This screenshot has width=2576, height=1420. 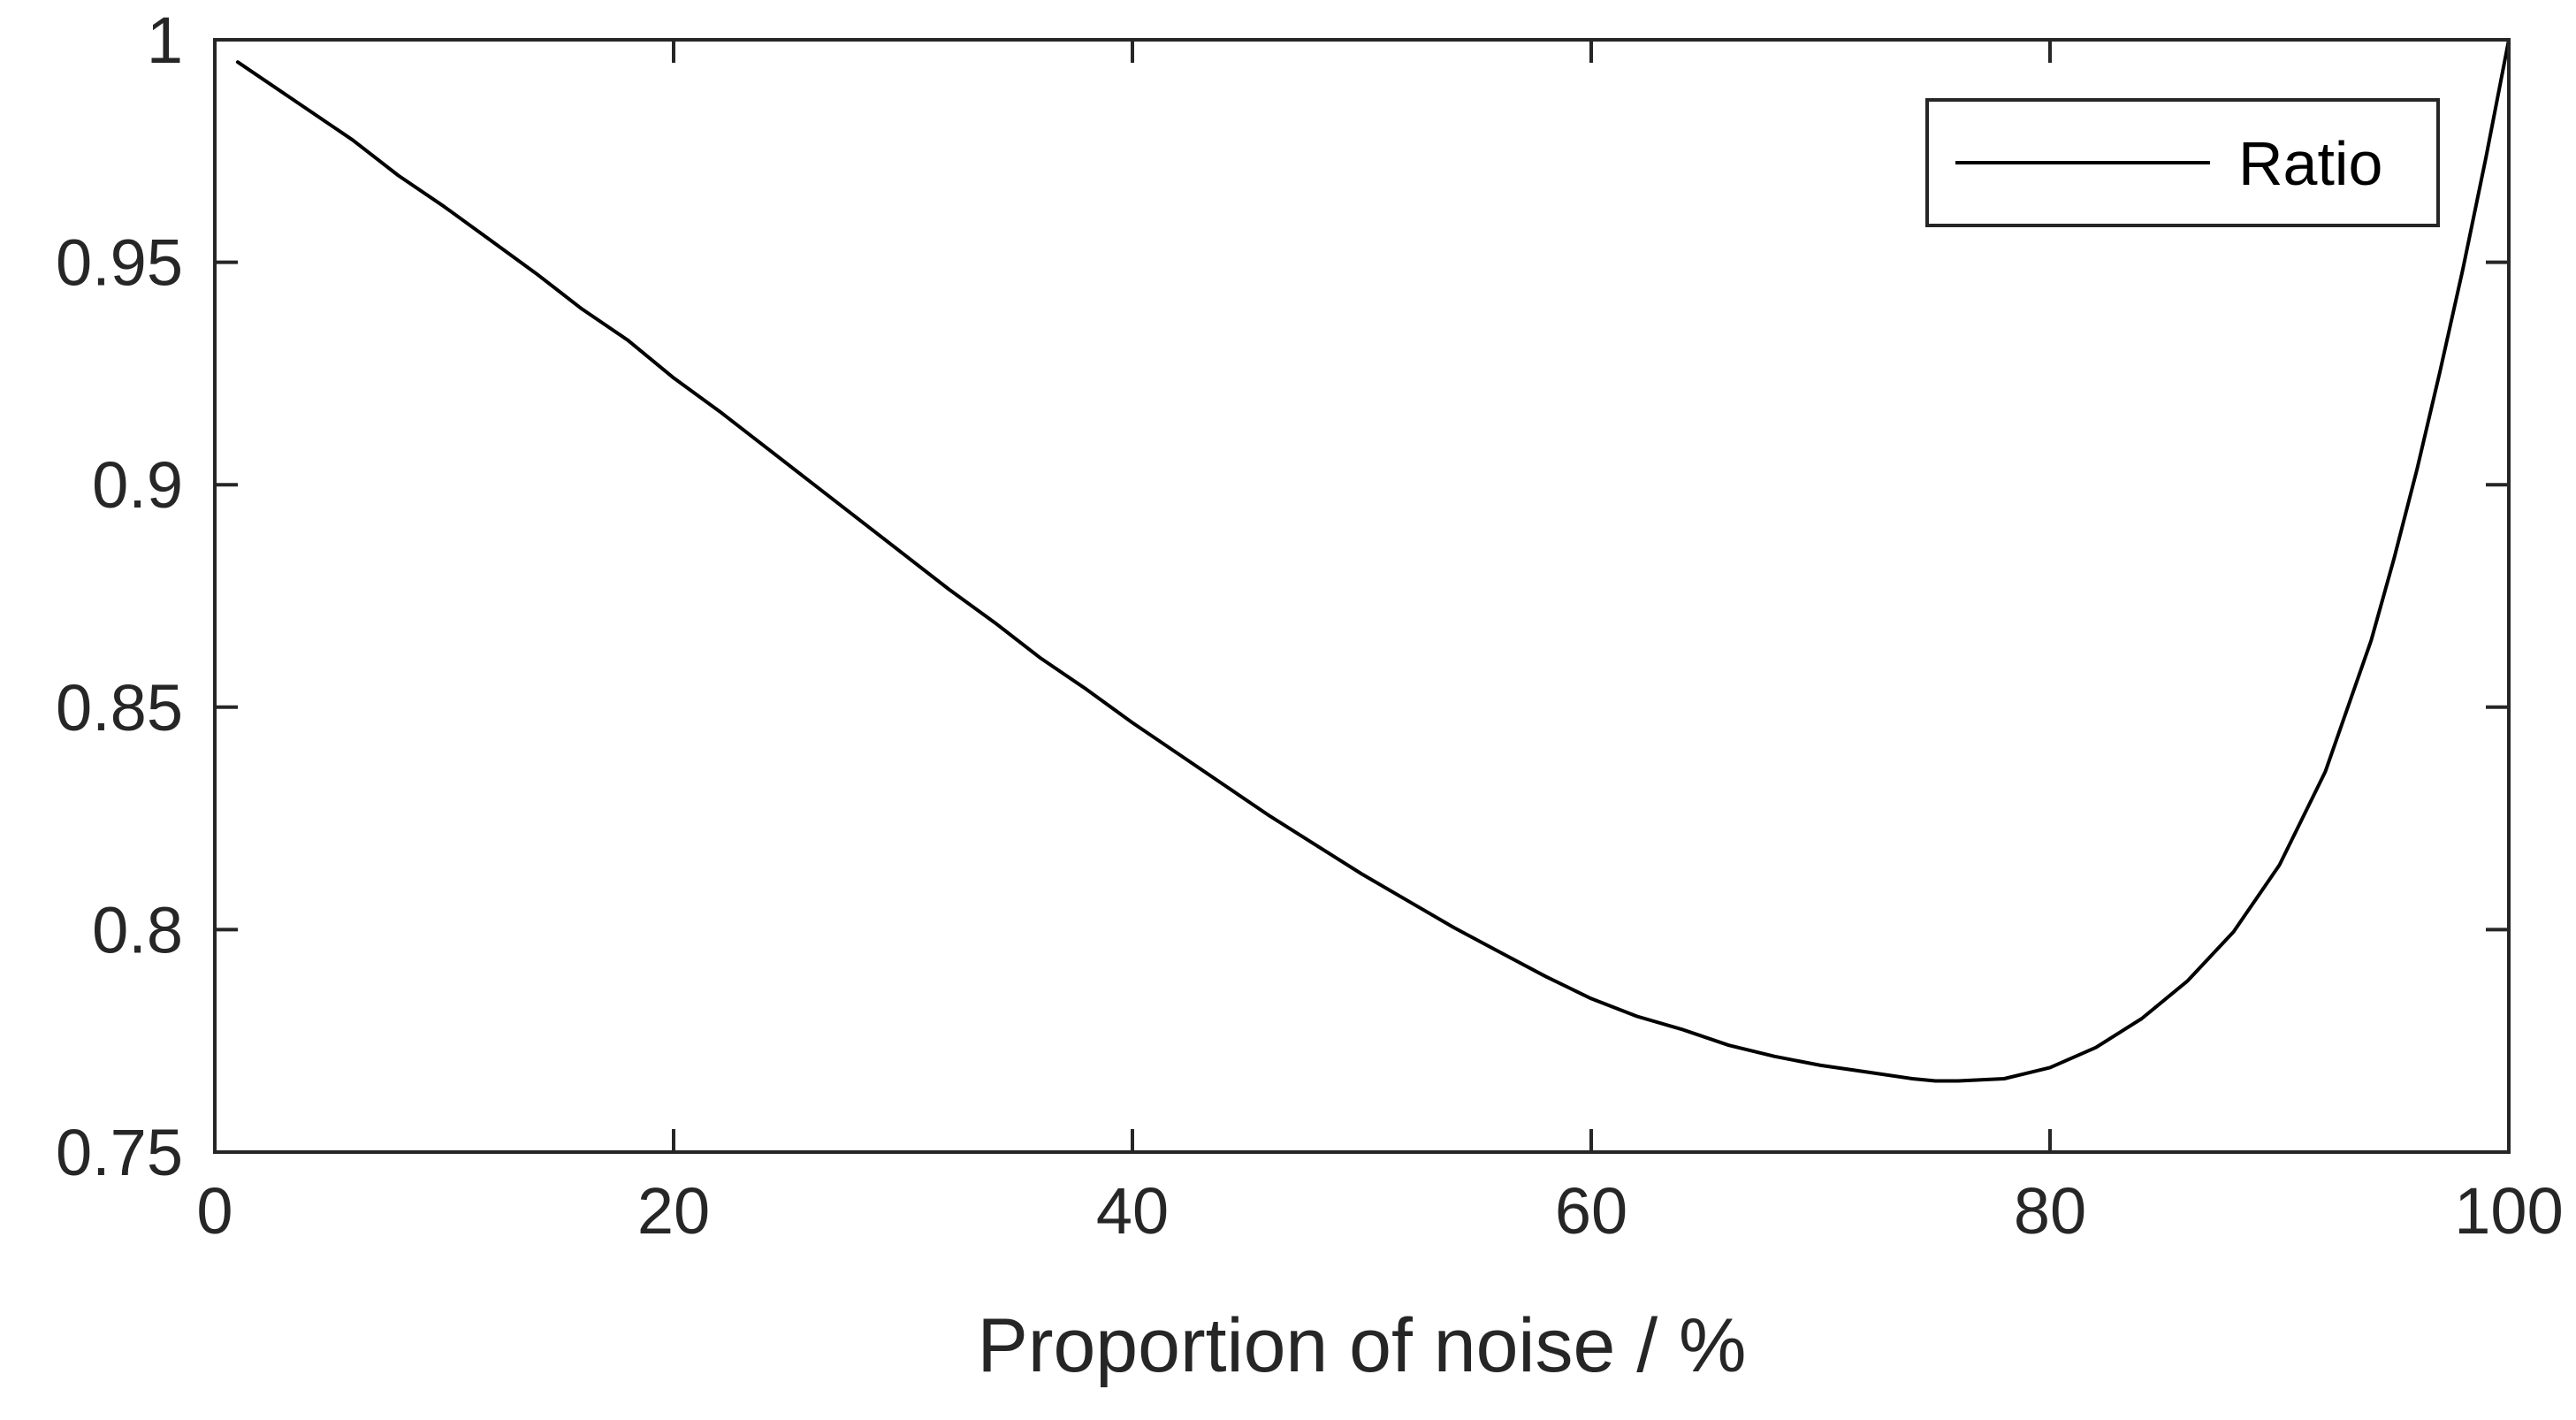 What do you see at coordinates (2182, 162) in the screenshot?
I see `legend: Ratio` at bounding box center [2182, 162].